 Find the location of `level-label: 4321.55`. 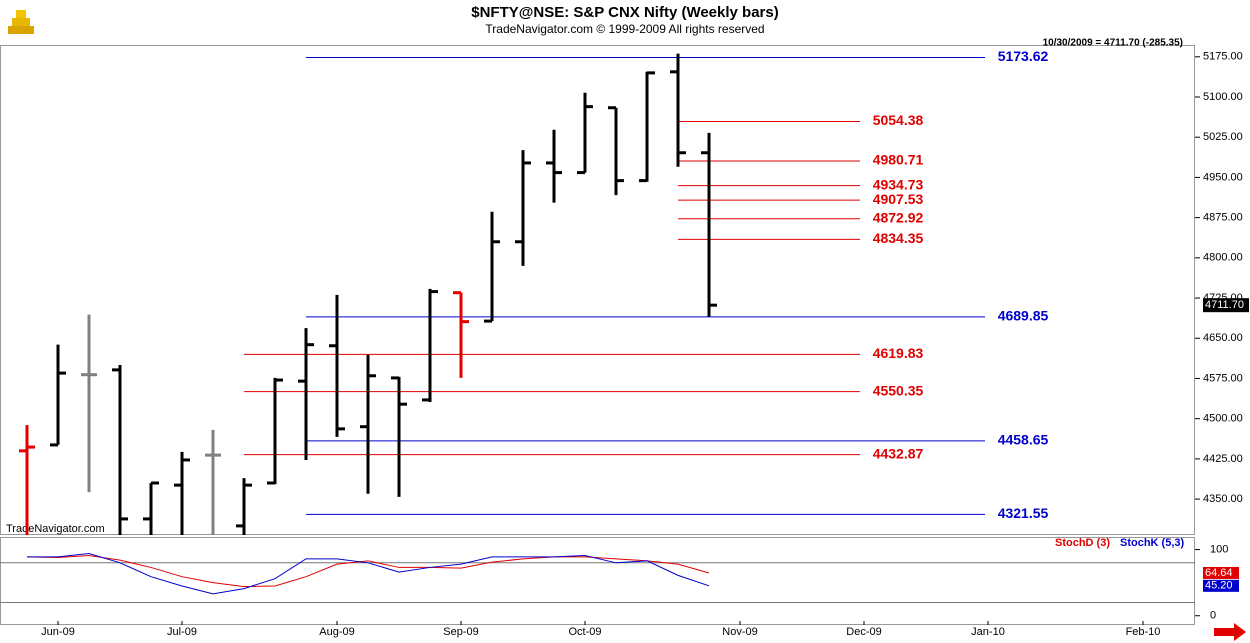

level-label: 4321.55 is located at coordinates (1023, 513).